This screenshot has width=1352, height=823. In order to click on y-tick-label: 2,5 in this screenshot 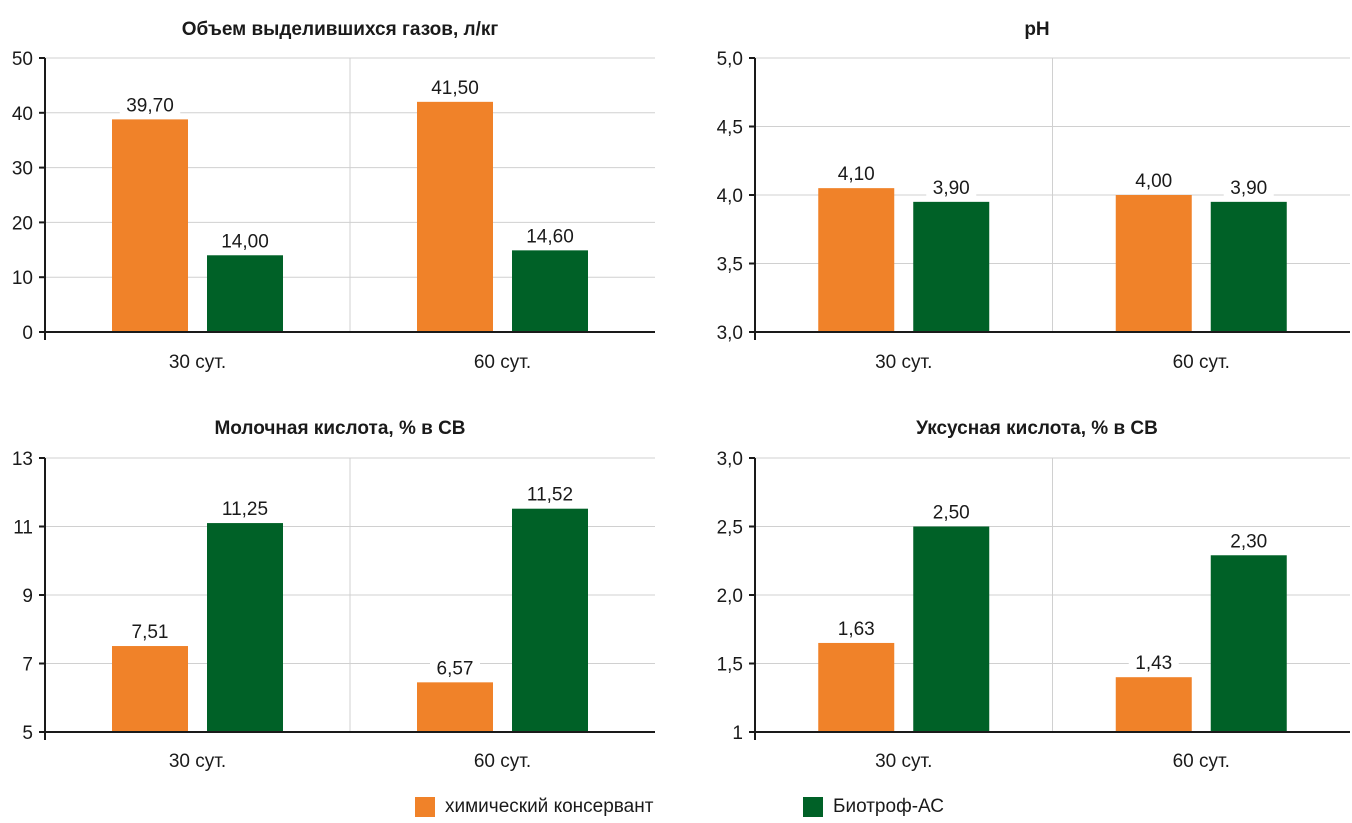, I will do `click(730, 528)`.